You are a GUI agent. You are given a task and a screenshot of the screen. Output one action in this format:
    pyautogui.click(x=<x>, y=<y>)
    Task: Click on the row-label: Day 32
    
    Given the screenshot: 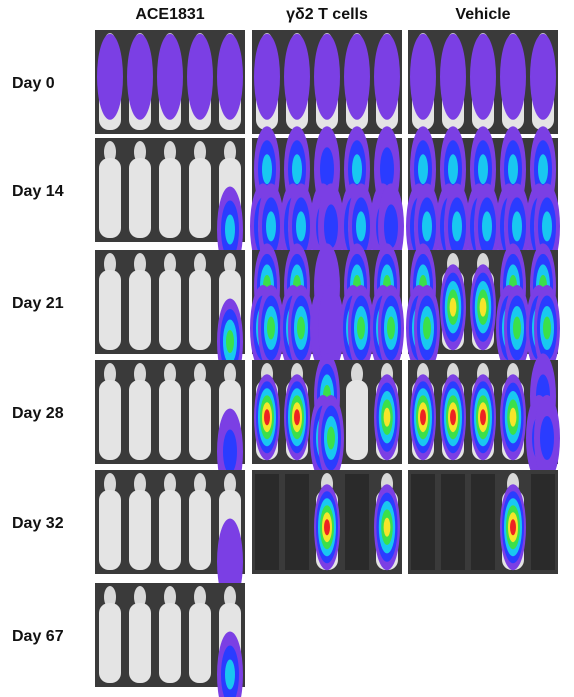 What is the action you would take?
    pyautogui.click(x=38, y=523)
    